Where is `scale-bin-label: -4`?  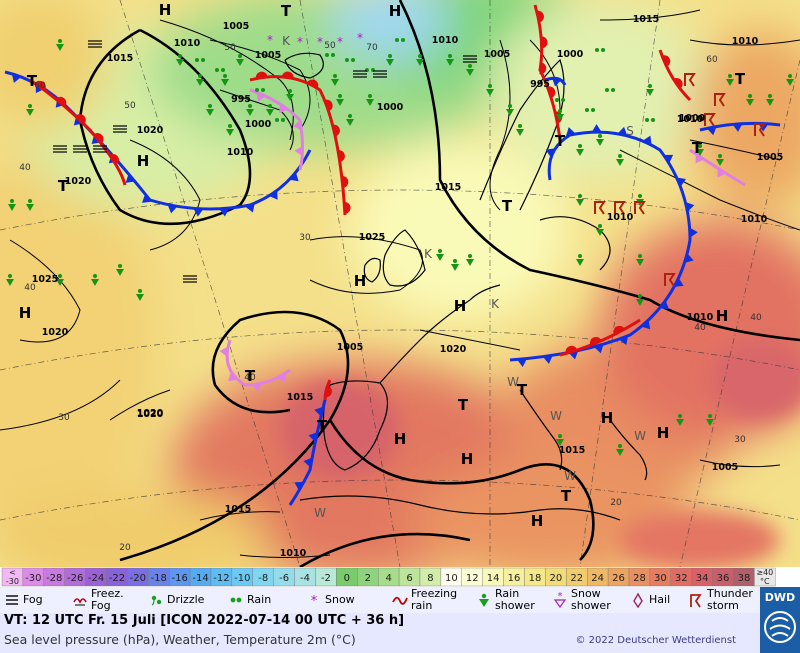
scale-bin-label: -4 is located at coordinates (305, 578).